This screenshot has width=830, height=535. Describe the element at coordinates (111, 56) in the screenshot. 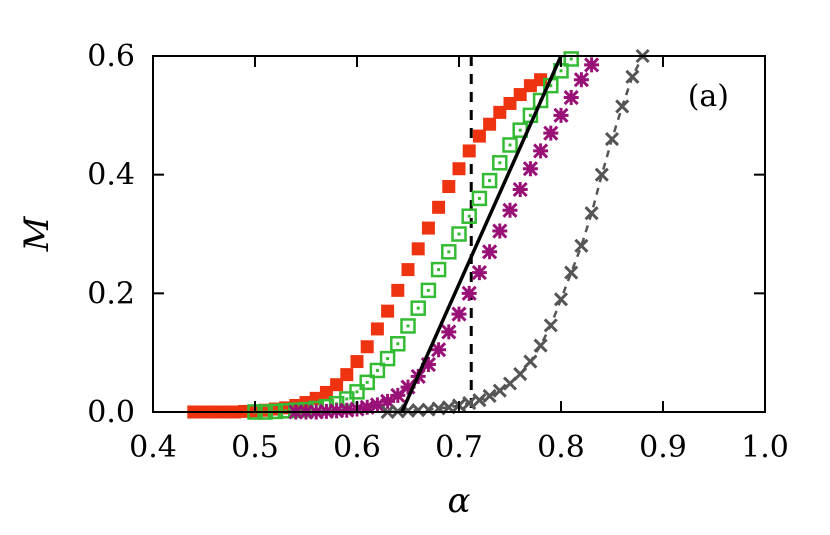

I see `y-tick-label: 0.6` at that location.